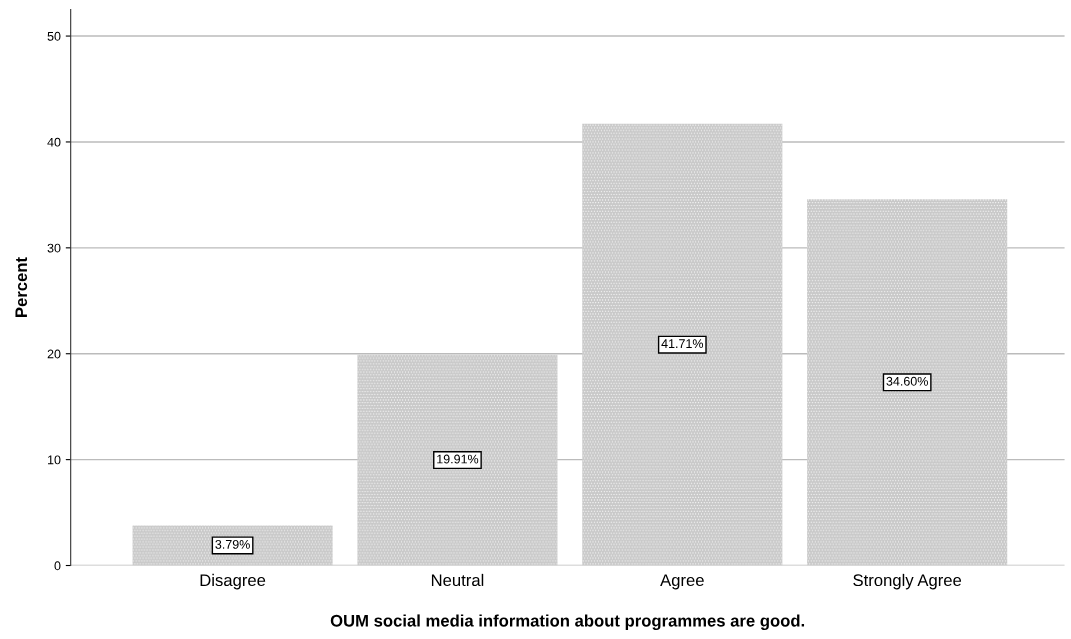 The height and width of the screenshot is (639, 1071). I want to click on x-tick-label: Disagree, so click(233, 581).